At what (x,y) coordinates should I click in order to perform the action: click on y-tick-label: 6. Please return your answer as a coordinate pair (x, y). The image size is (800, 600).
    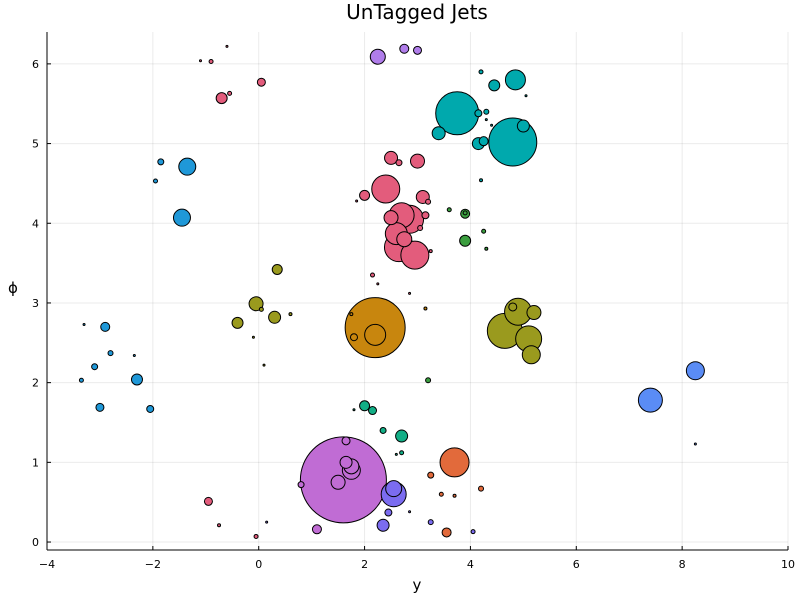
    Looking at the image, I should click on (35, 64).